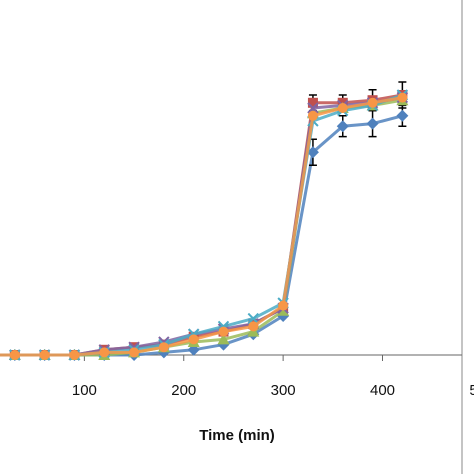 The image size is (474, 474). I want to click on x-tick-label: 100, so click(84, 390).